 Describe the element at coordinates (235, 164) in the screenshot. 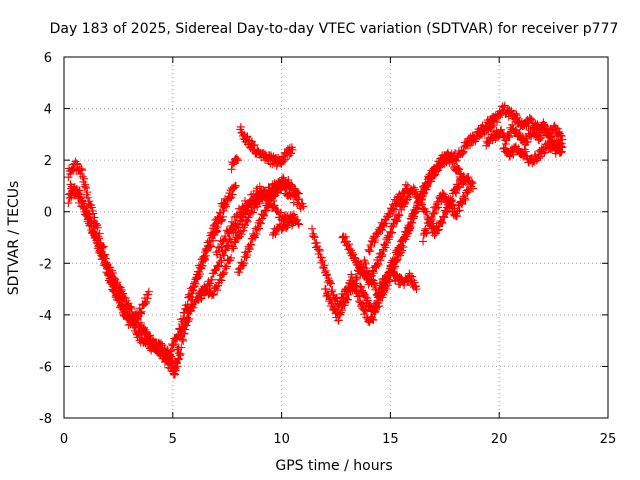

I see `series-track-i` at that location.